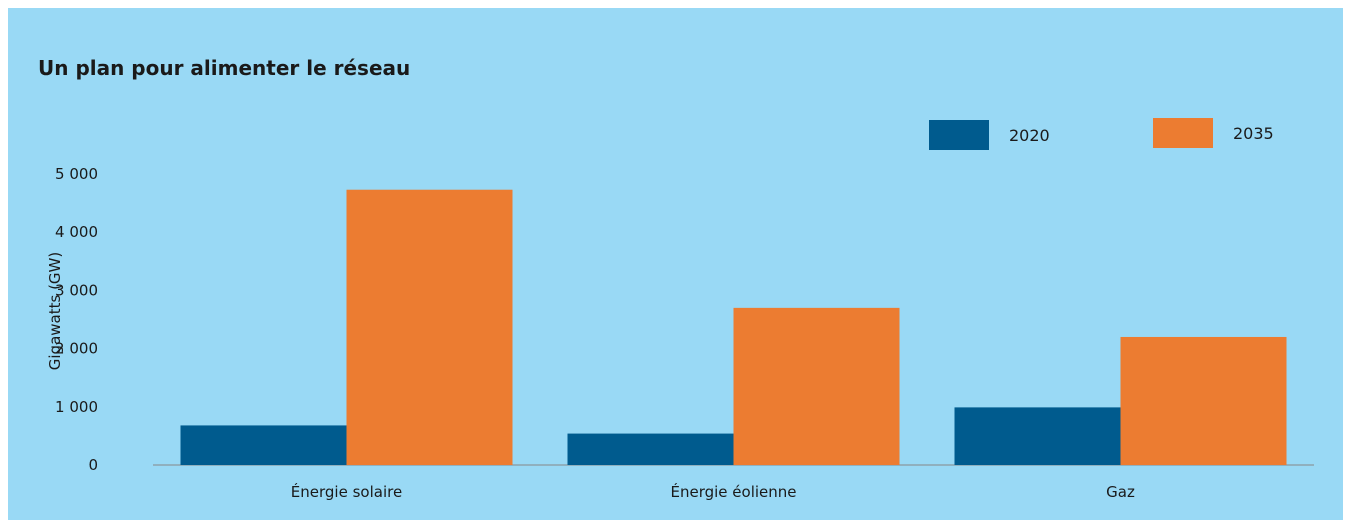 The width and height of the screenshot is (1351, 529). Describe the element at coordinates (224, 68) in the screenshot. I see `chart-title: Un plan pour alimenter le réseau` at that location.